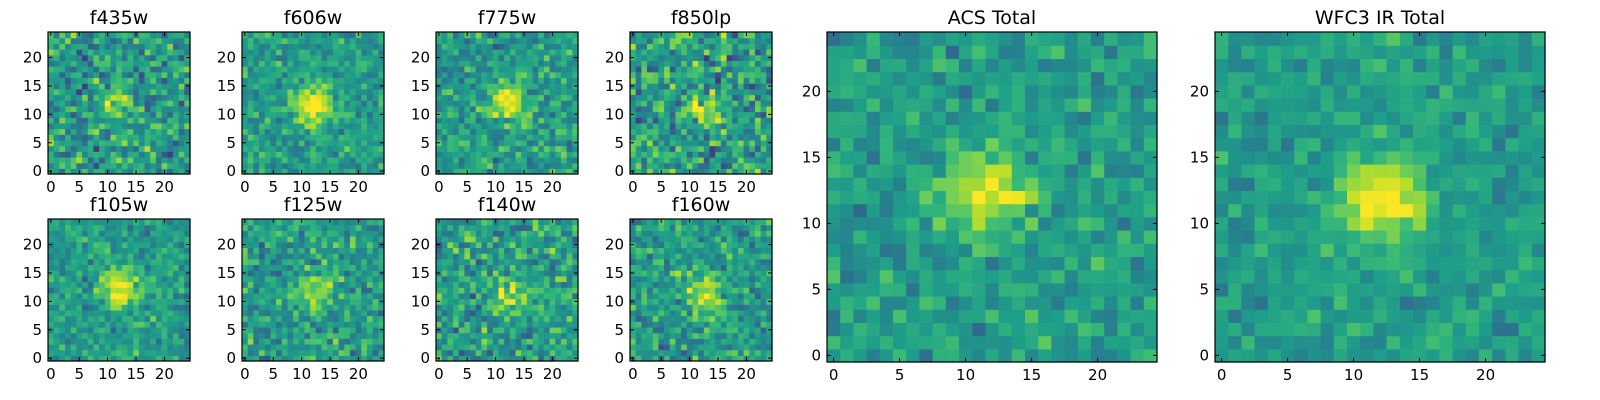  What do you see at coordinates (420, 58) in the screenshot?
I see `y-tick-label: 20` at bounding box center [420, 58].